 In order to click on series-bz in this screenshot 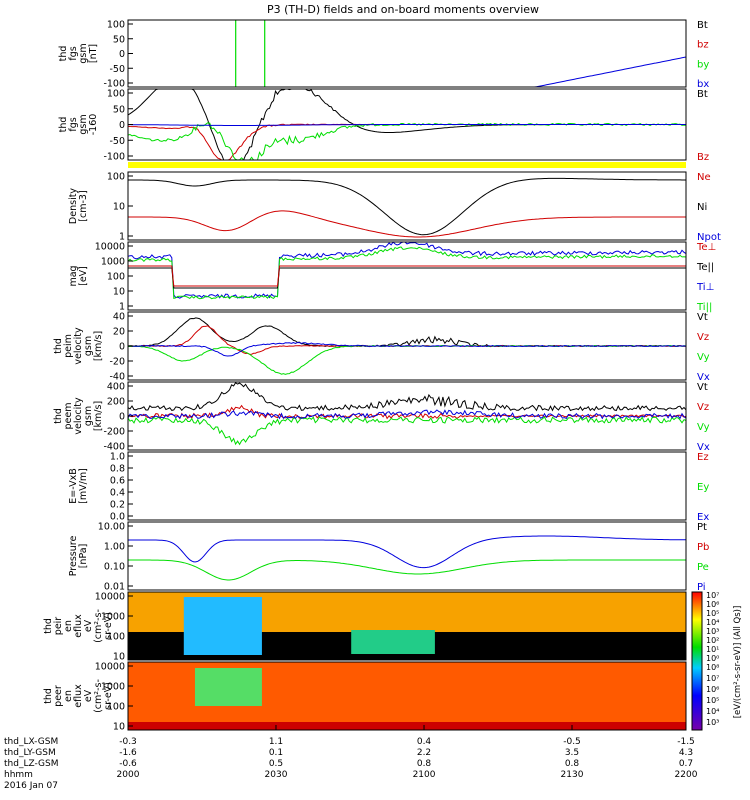, I will do `click(406, 142)`.